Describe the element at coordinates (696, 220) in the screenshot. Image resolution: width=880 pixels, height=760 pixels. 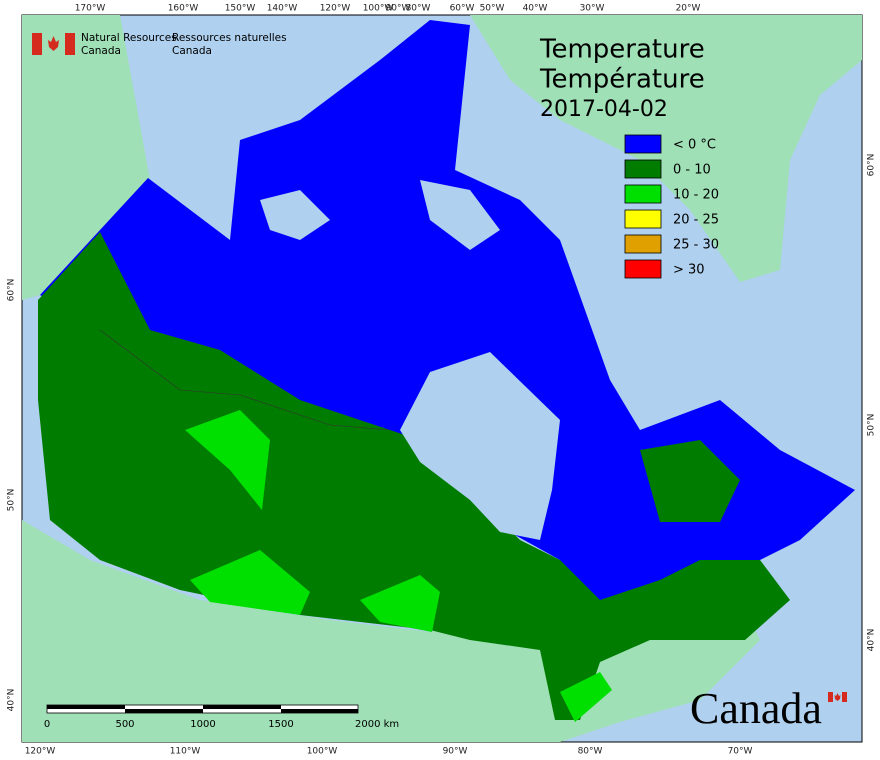
I see `legend-label: 20 - 25` at that location.